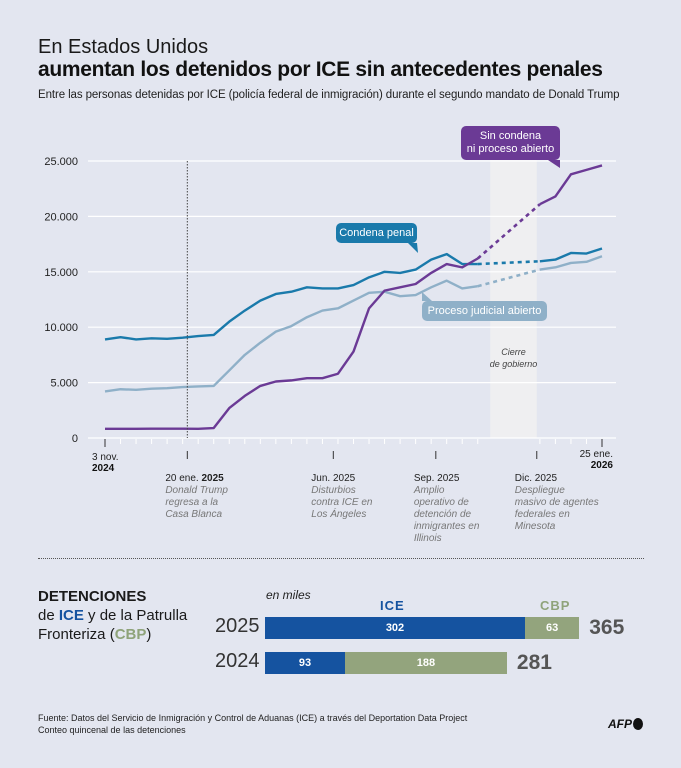  What do you see at coordinates (395, 628) in the screenshot?
I see `bar-ice-2025: 302` at bounding box center [395, 628].